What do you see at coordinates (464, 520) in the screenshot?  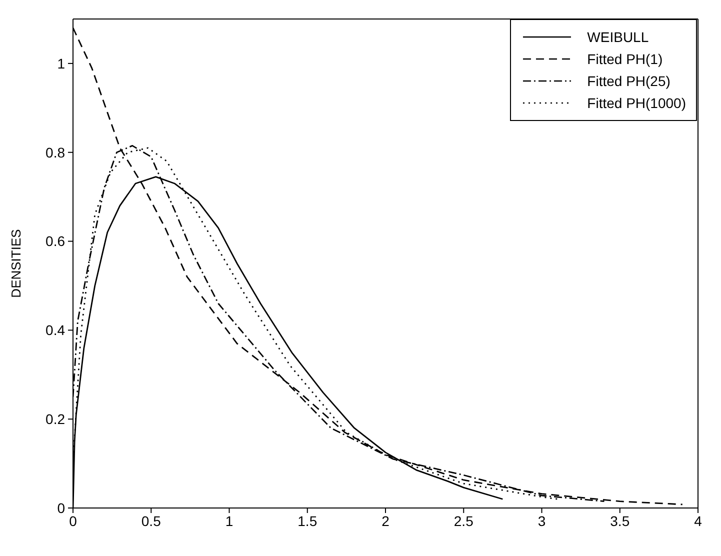 I see `x-tick-label: 2.5` at bounding box center [464, 520].